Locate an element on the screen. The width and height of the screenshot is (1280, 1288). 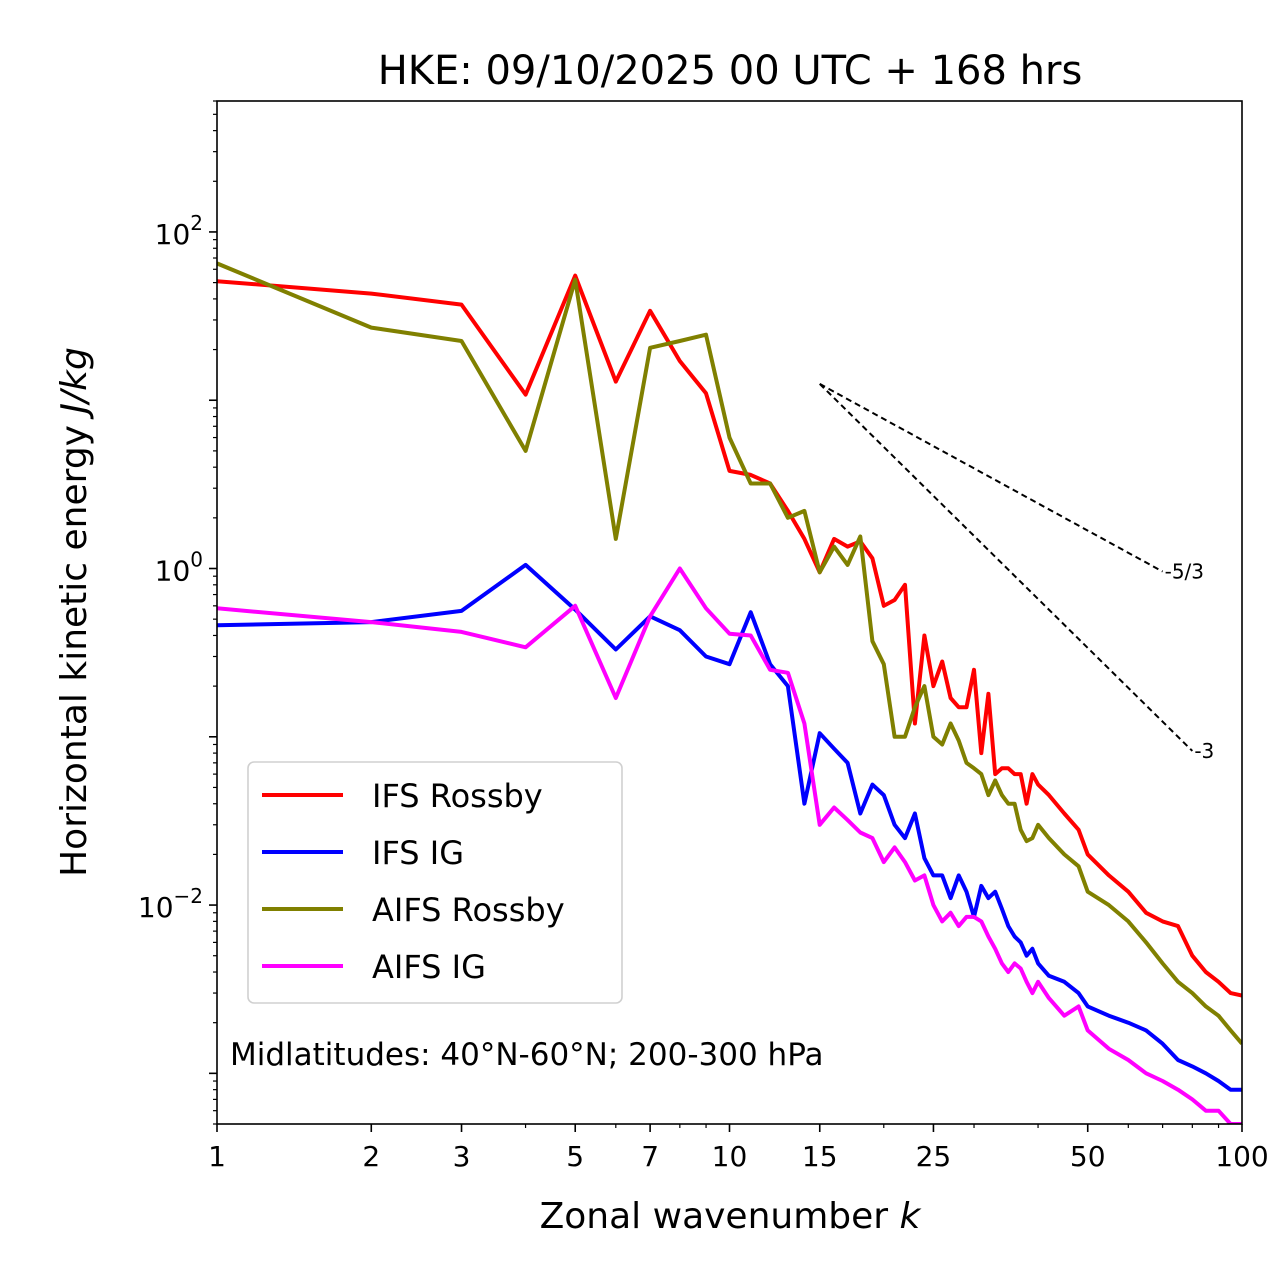
legend: IFS Rossby IFS IG AIFS Rossby AIFS IG is located at coordinates (435, 882).